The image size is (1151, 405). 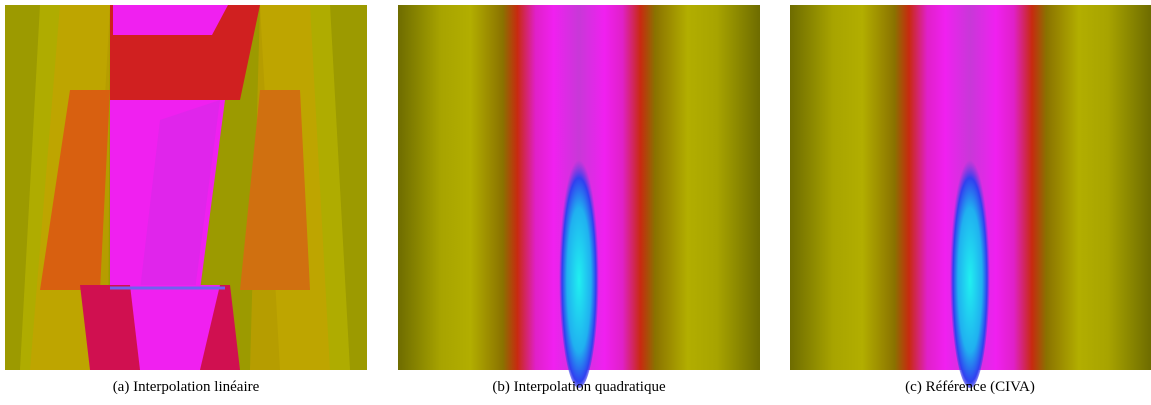 What do you see at coordinates (186, 387) in the screenshot?
I see `caption: (a) Interpolation linéaire` at bounding box center [186, 387].